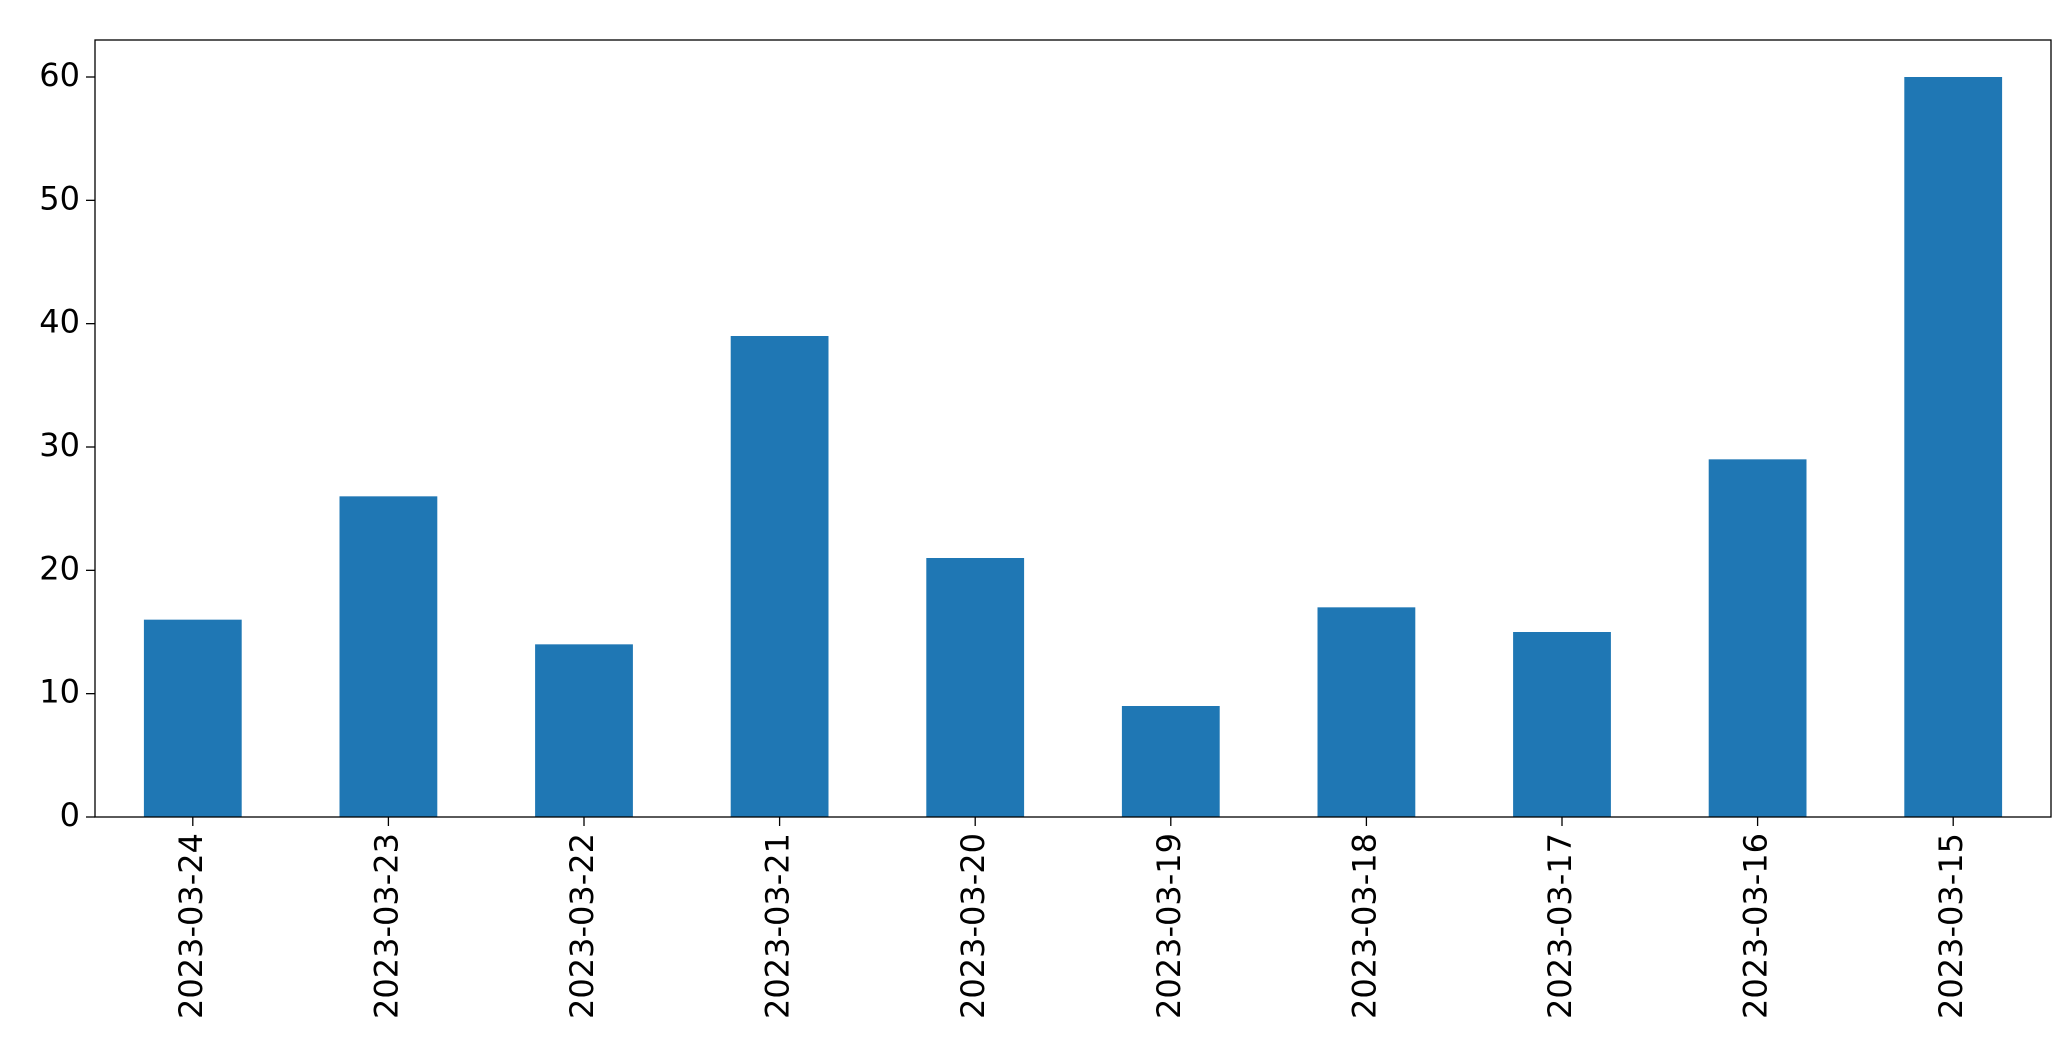  What do you see at coordinates (386, 926) in the screenshot?
I see `x-tick-label: 2023-03-23` at bounding box center [386, 926].